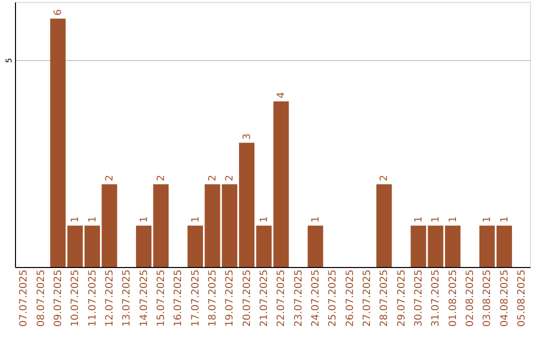 The width and height of the screenshot is (540, 340). I want to click on x-tick-label: 26.07.2025, so click(350, 298).